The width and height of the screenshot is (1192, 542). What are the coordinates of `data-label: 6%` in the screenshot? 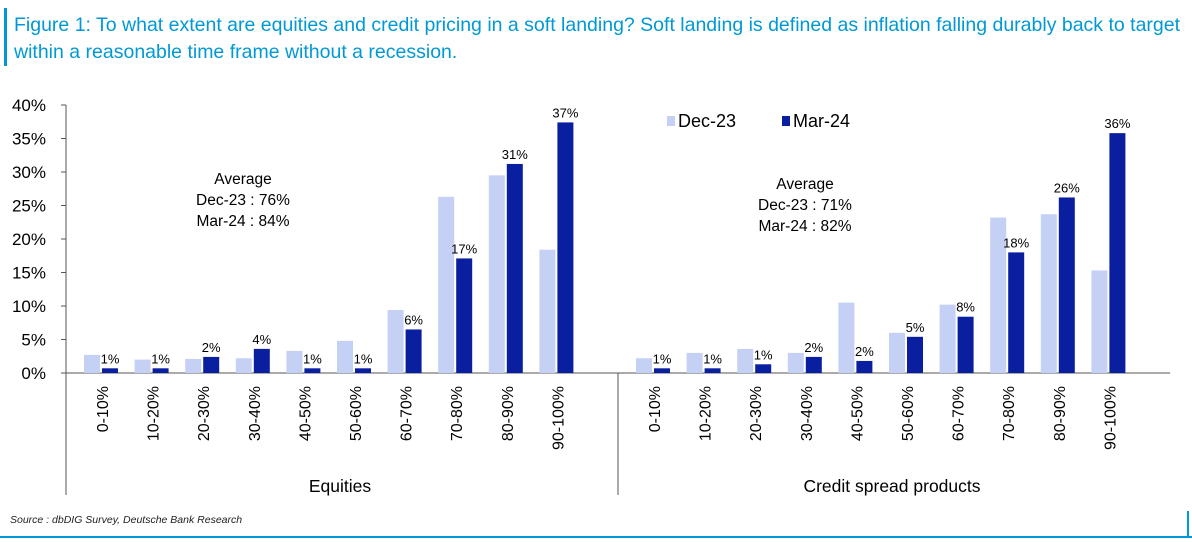 It's located at (413, 319).